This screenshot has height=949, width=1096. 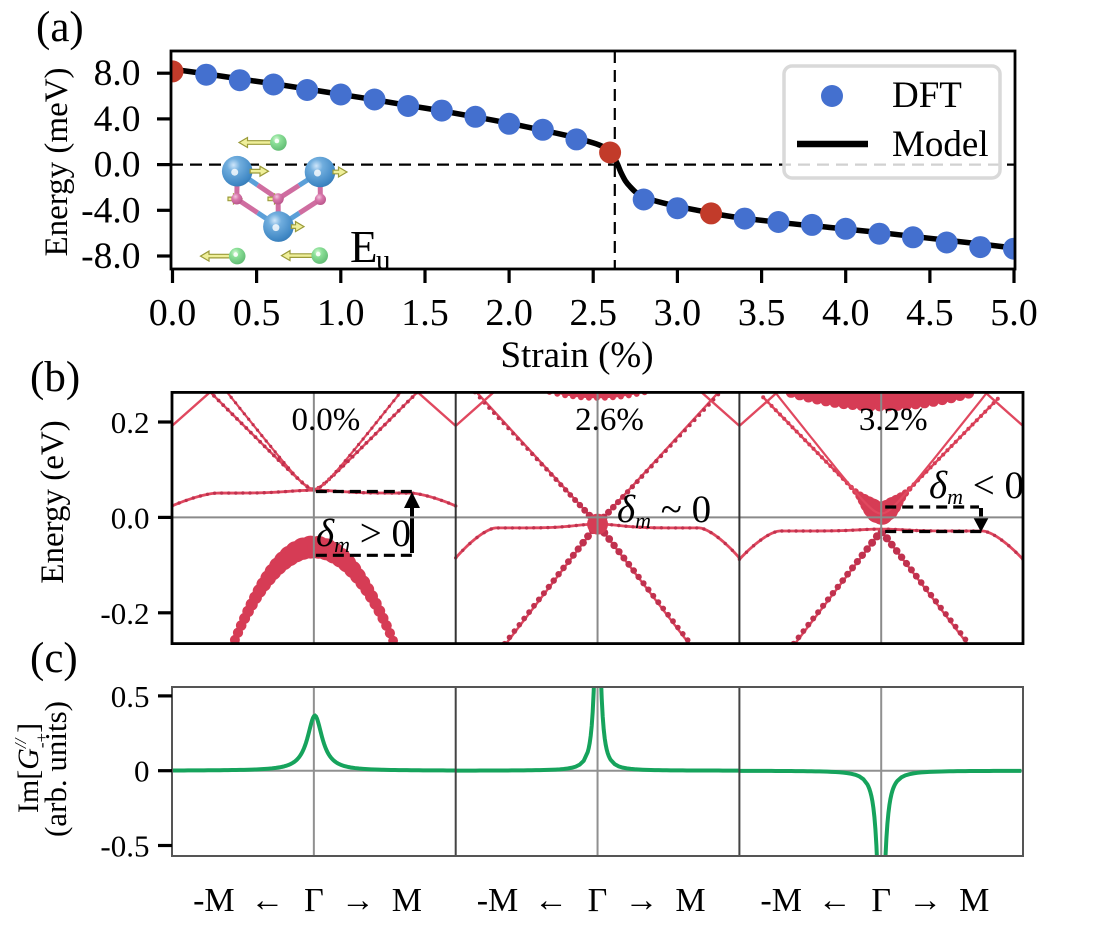 I want to click on svg-text: (b), so click(x=55, y=377).